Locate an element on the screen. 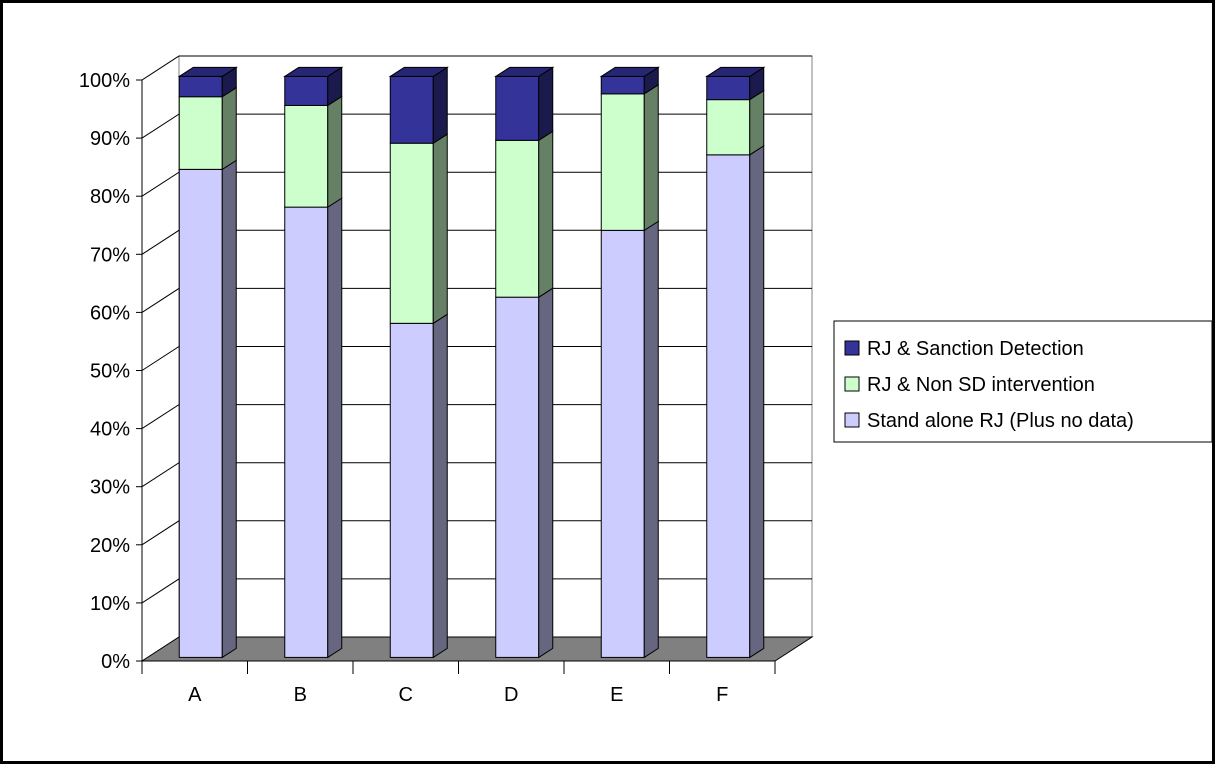 The image size is (1215, 769). legend-item: RJ & Sanction Detection is located at coordinates (964, 349).